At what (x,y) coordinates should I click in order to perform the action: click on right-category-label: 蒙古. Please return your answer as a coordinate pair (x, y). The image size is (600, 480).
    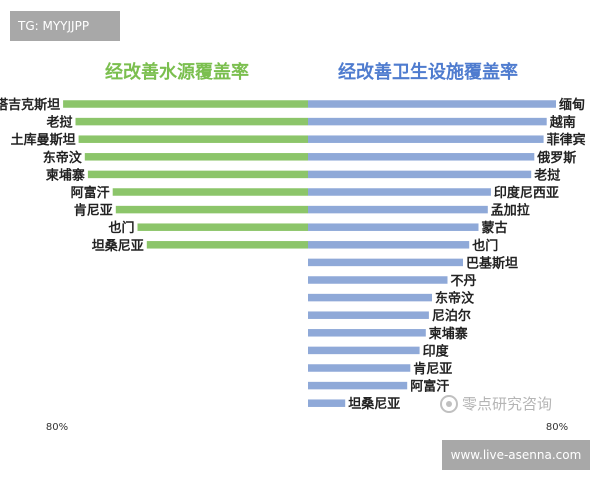
    Looking at the image, I should click on (495, 228).